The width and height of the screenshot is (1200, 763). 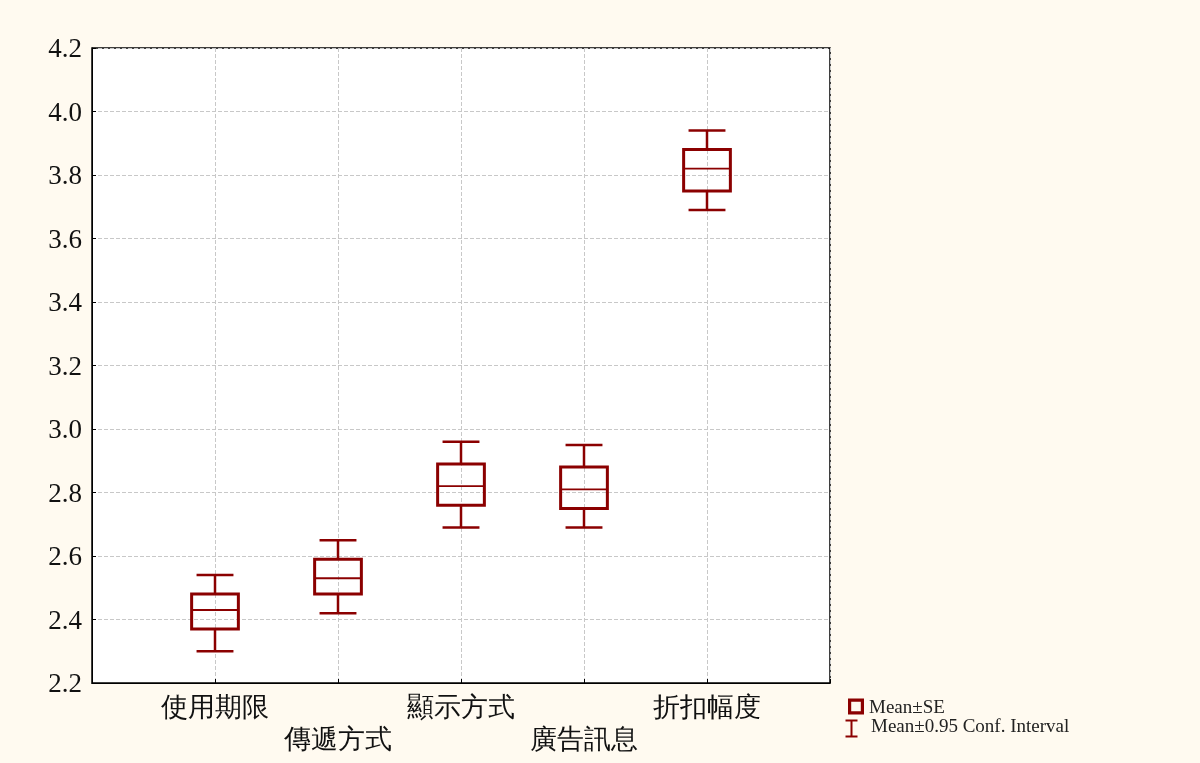 I want to click on x-tick-label: 折扣幅度, so click(x=707, y=707).